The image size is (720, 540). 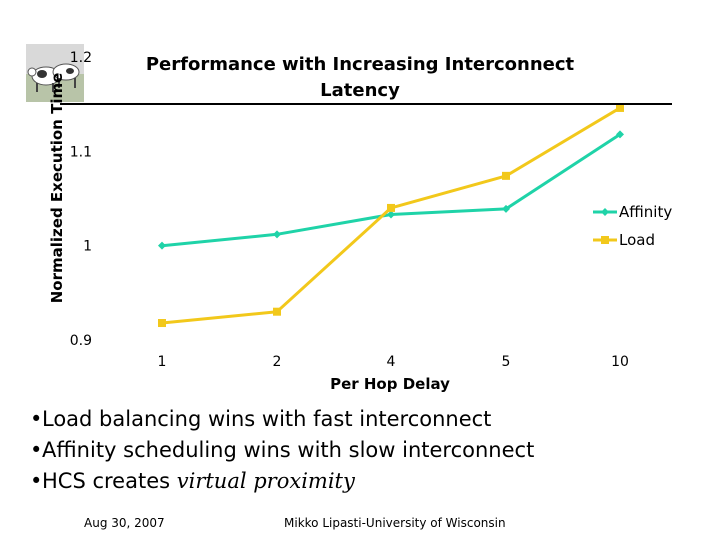 I want to click on bullet-text-italic: virtual proximity, so click(x=265, y=481).